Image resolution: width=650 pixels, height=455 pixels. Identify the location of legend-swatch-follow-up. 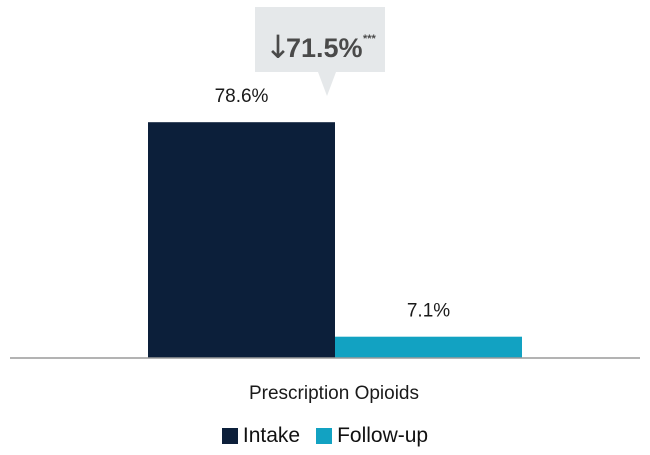
(324, 436).